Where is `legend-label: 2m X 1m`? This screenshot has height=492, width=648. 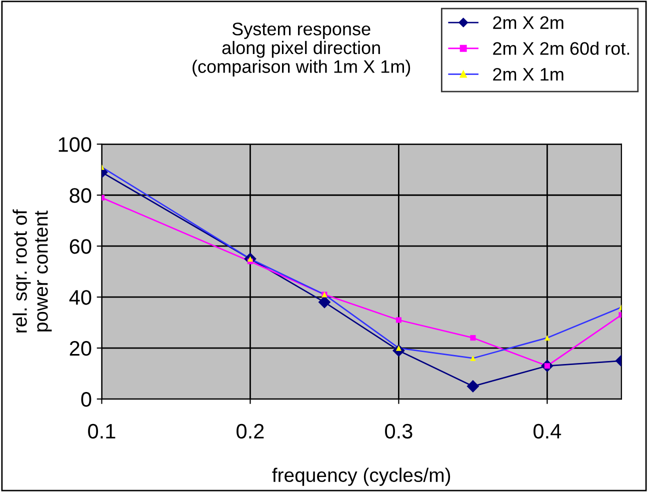 legend-label: 2m X 1m is located at coordinates (528, 74).